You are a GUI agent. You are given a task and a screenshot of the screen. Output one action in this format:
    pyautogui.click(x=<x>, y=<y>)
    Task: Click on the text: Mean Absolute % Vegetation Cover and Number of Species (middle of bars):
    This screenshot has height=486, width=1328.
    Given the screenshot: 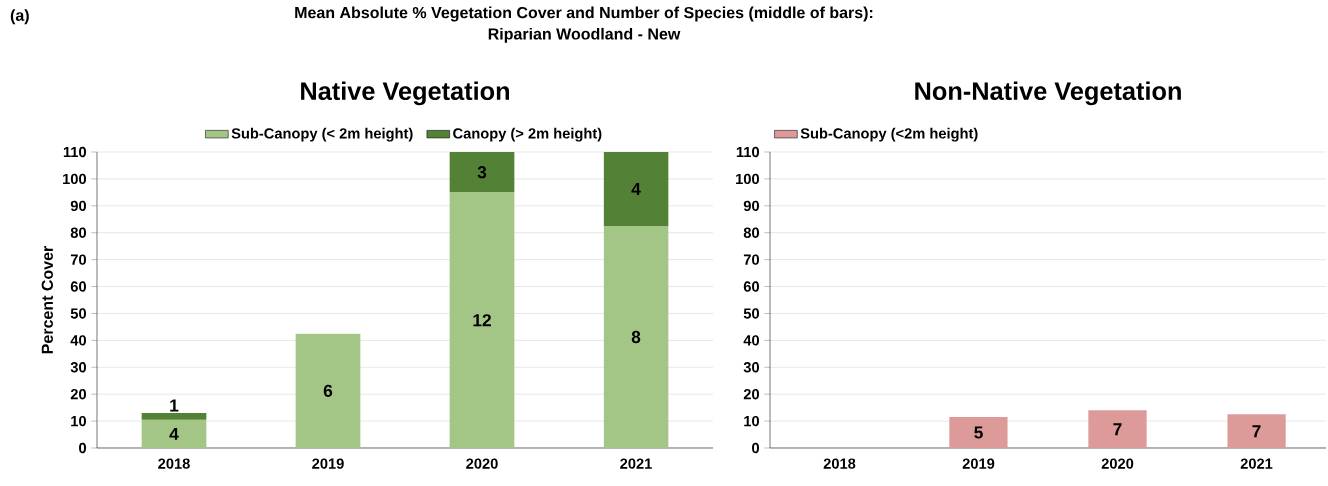 What is the action you would take?
    pyautogui.click(x=584, y=14)
    